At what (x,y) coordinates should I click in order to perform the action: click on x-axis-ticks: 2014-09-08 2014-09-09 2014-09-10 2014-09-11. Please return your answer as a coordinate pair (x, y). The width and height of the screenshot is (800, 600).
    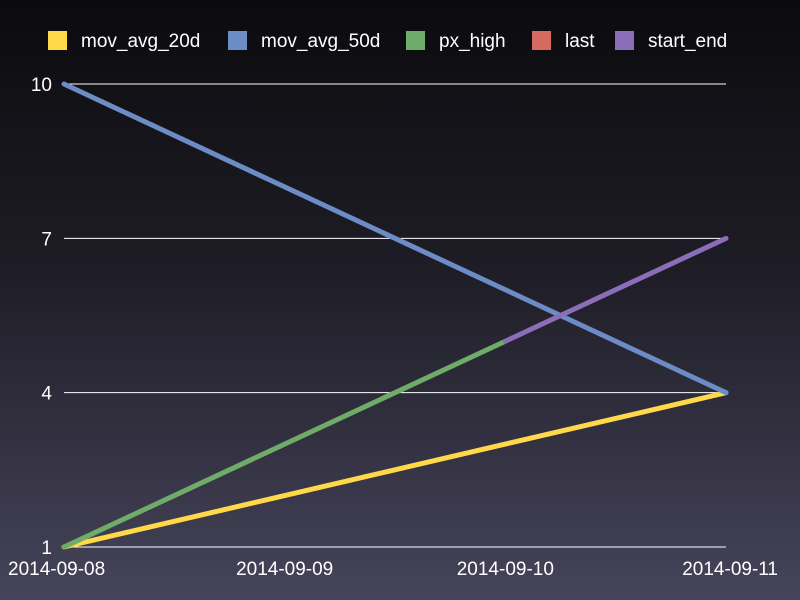
    Looking at the image, I should click on (393, 569).